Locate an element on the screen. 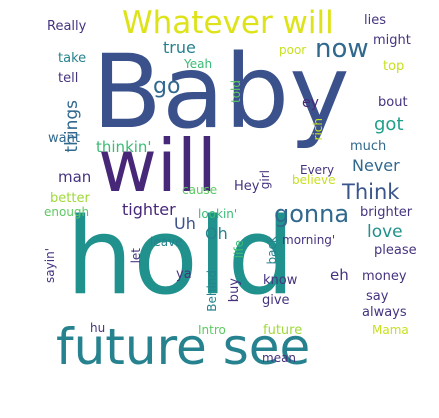  word-never: Never is located at coordinates (376, 165).